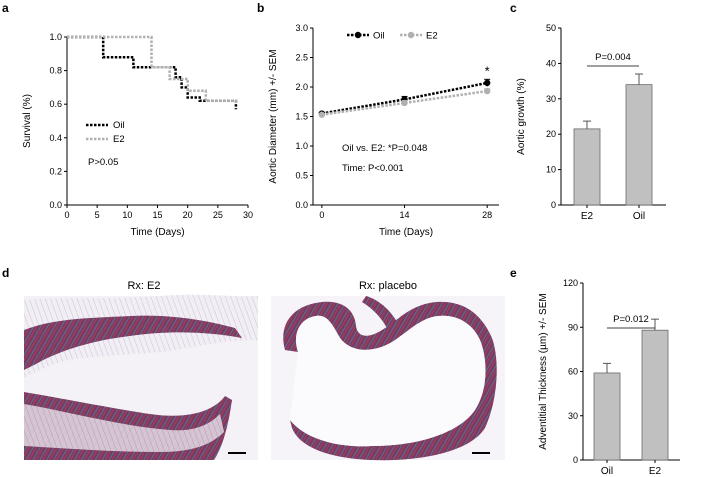 The width and height of the screenshot is (709, 477). I want to click on y-tick-label: 0.2, so click(55, 171).